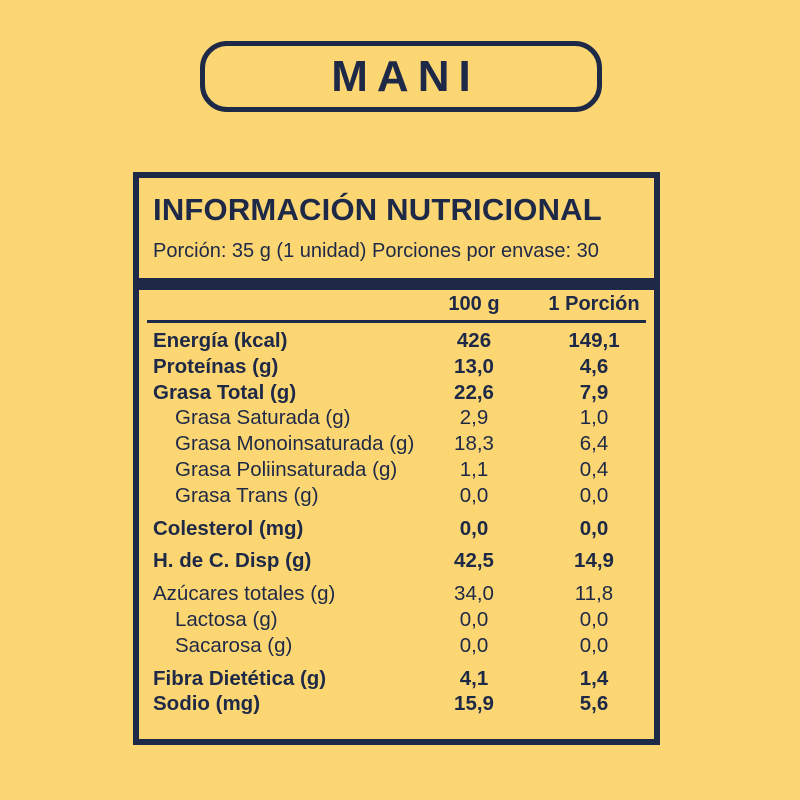 The width and height of the screenshot is (800, 800). I want to click on nutrition-title: INFORMACIÓN NUTRICIONAL, so click(377, 209).